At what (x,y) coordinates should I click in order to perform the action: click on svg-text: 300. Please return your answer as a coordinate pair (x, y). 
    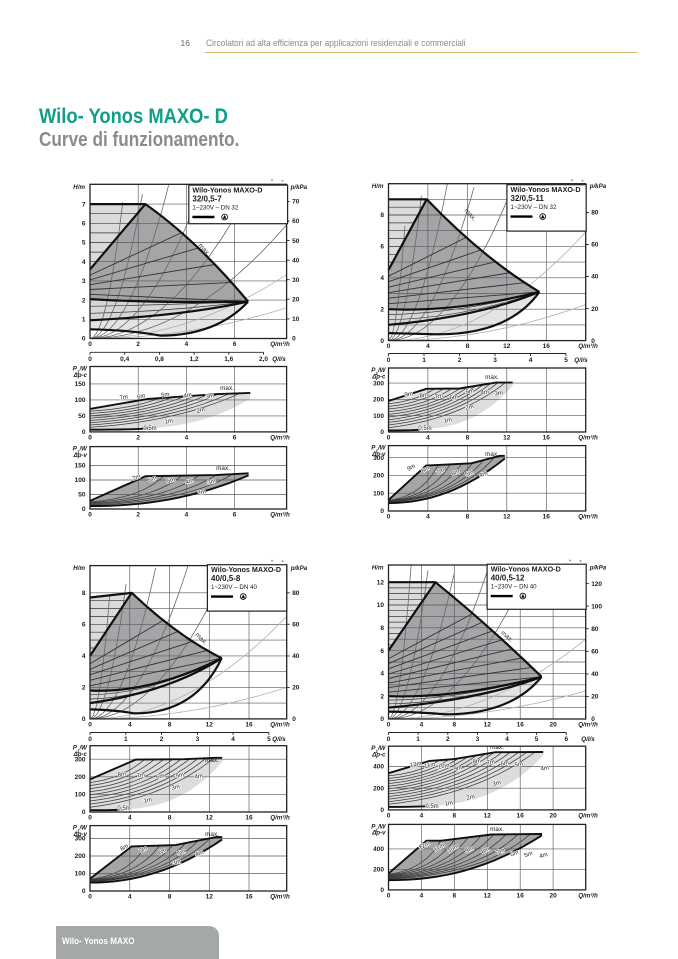
    Looking at the image, I should click on (378, 383).